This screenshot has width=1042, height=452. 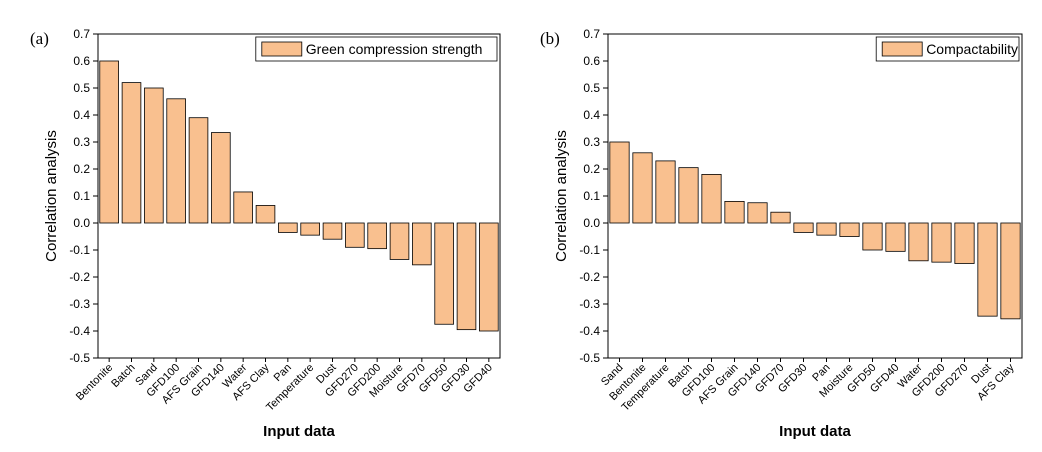 What do you see at coordinates (972, 49) in the screenshot?
I see `legend-label: Compactability` at bounding box center [972, 49].